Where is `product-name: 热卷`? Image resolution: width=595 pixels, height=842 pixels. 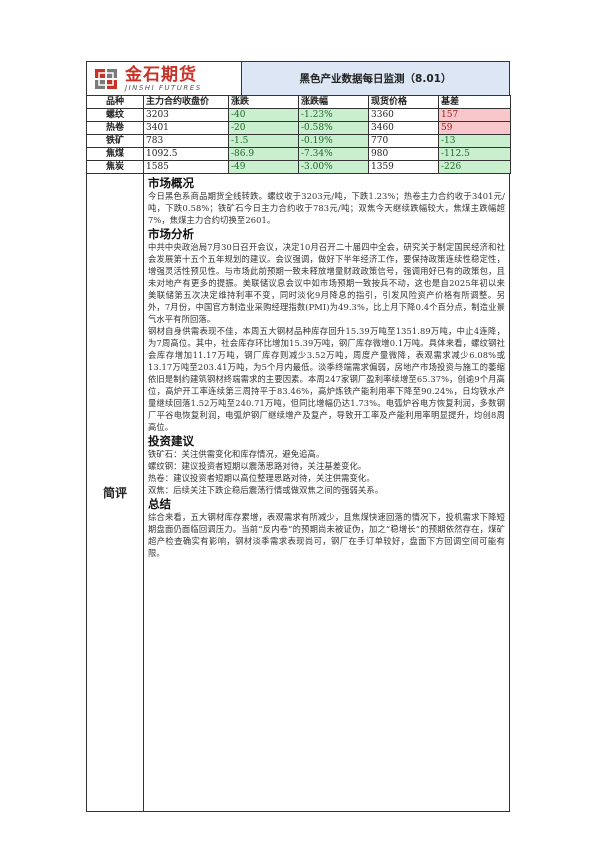
product-name: 热卷 is located at coordinates (115, 128).